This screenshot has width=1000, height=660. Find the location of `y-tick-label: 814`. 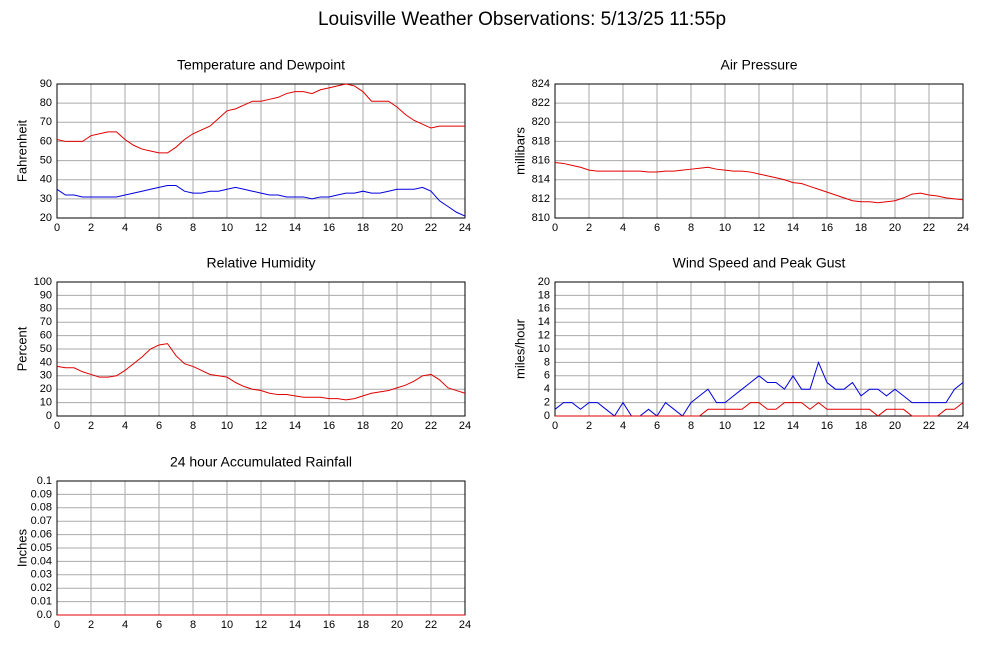

y-tick-label: 814 is located at coordinates (541, 180).